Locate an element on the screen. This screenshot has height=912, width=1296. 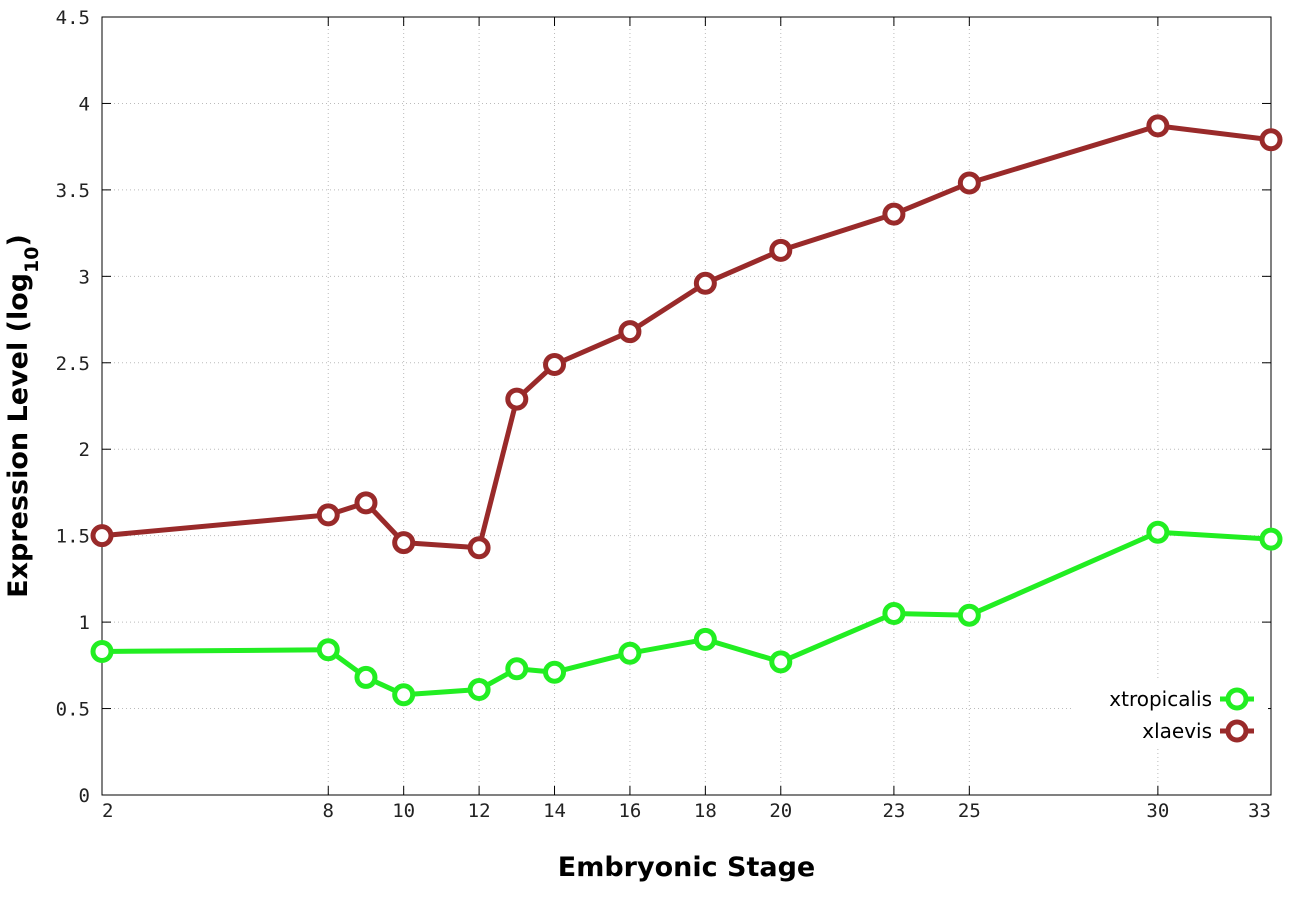
x-axis-title: Embryonic Stage is located at coordinates (686, 867).